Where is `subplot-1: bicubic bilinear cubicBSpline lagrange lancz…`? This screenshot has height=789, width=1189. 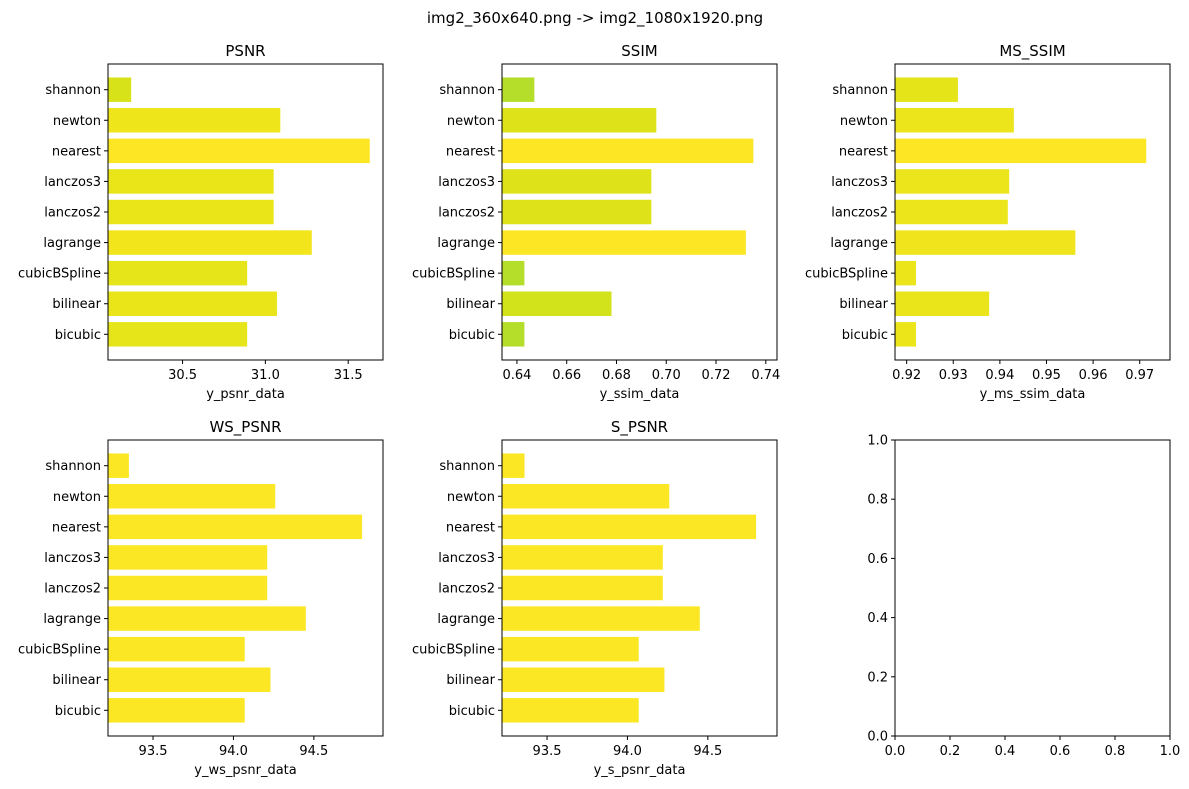
subplot-1: bicubic bilinear cubicBSpline lagrange lancz… is located at coordinates (201, 222).